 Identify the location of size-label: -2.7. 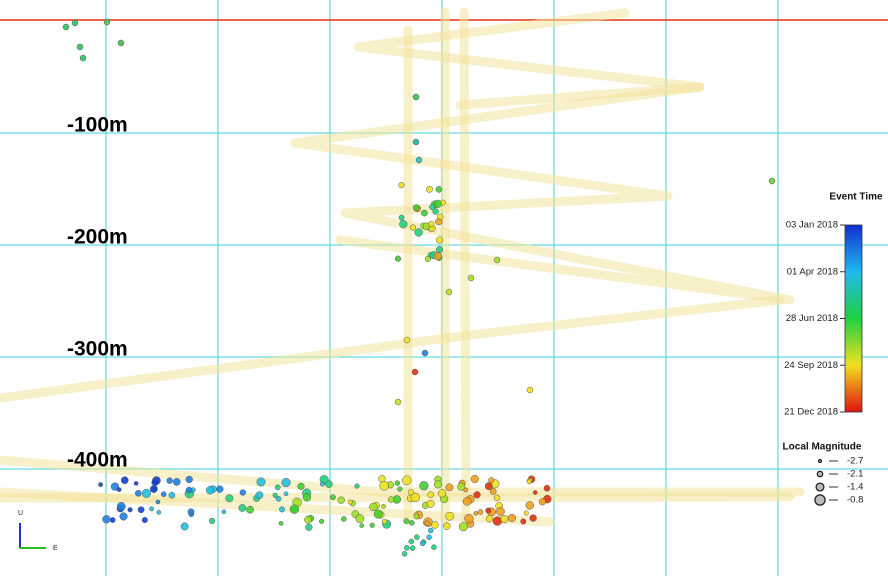
(855, 461).